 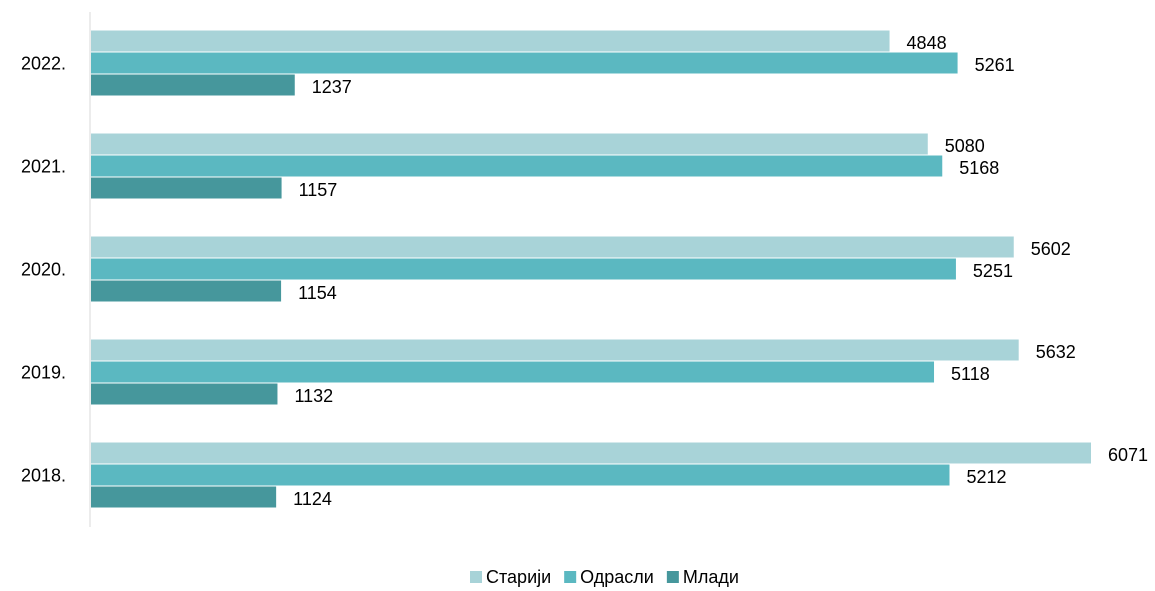 What do you see at coordinates (43, 475) in the screenshot?
I see `y-tick-label: 2018.` at bounding box center [43, 475].